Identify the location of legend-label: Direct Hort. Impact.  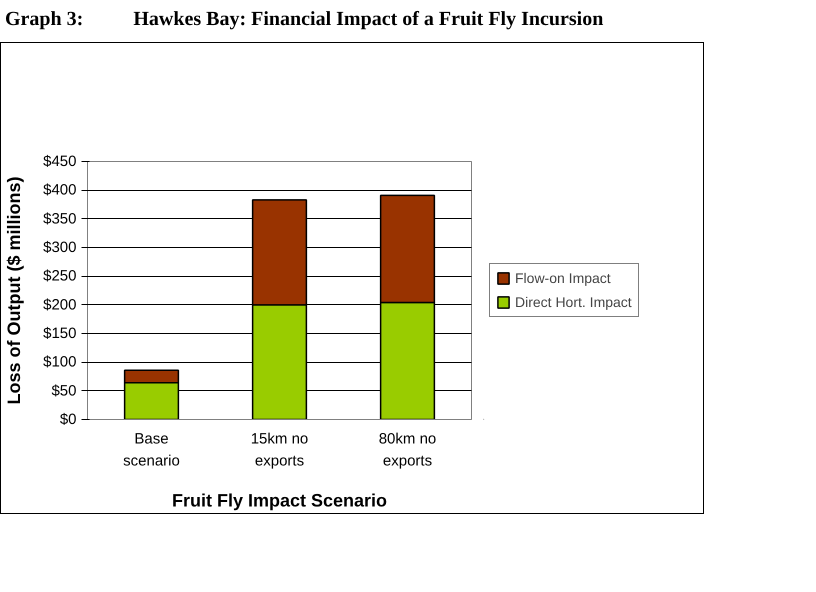
(573, 302).